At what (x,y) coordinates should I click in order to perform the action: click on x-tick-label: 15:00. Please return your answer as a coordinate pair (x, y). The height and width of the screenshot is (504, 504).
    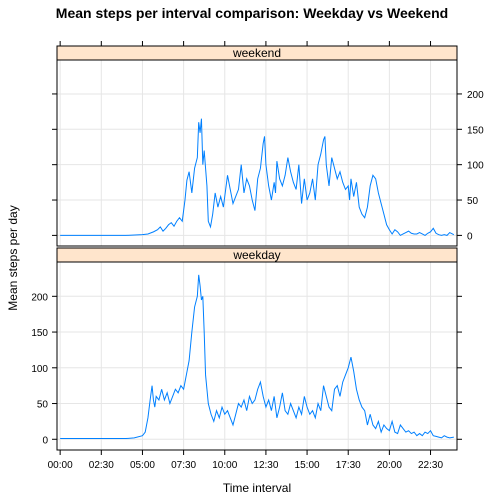
    Looking at the image, I should click on (307, 465).